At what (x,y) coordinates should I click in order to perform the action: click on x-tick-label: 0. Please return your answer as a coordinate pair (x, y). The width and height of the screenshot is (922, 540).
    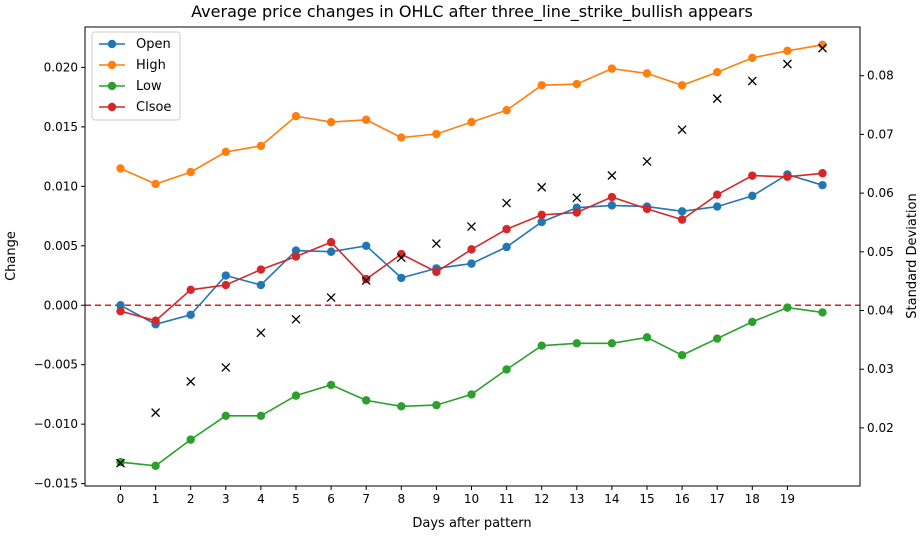
    Looking at the image, I should click on (121, 499).